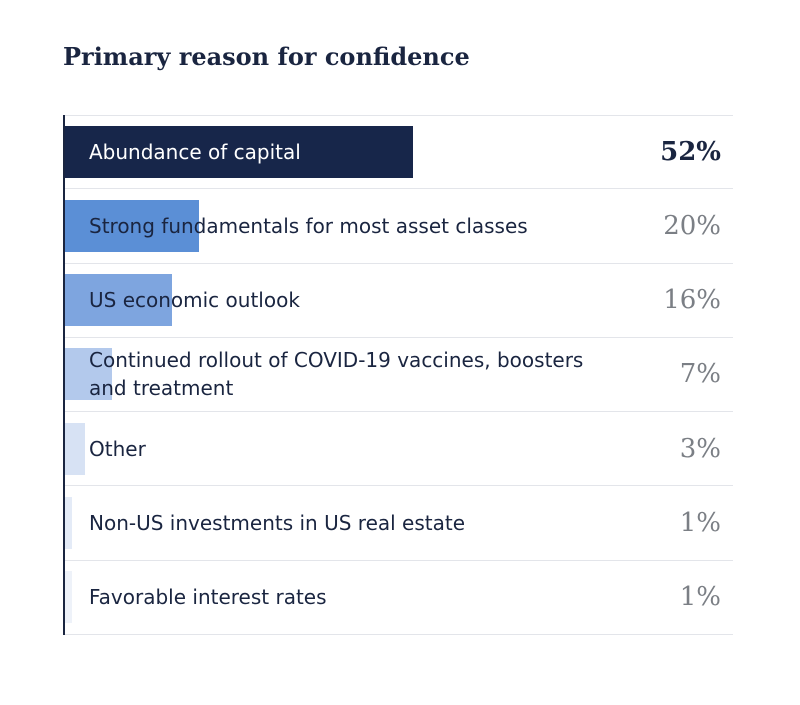 This screenshot has width=800, height=705. What do you see at coordinates (195, 151) in the screenshot?
I see `category-label: Abundance of capital` at bounding box center [195, 151].